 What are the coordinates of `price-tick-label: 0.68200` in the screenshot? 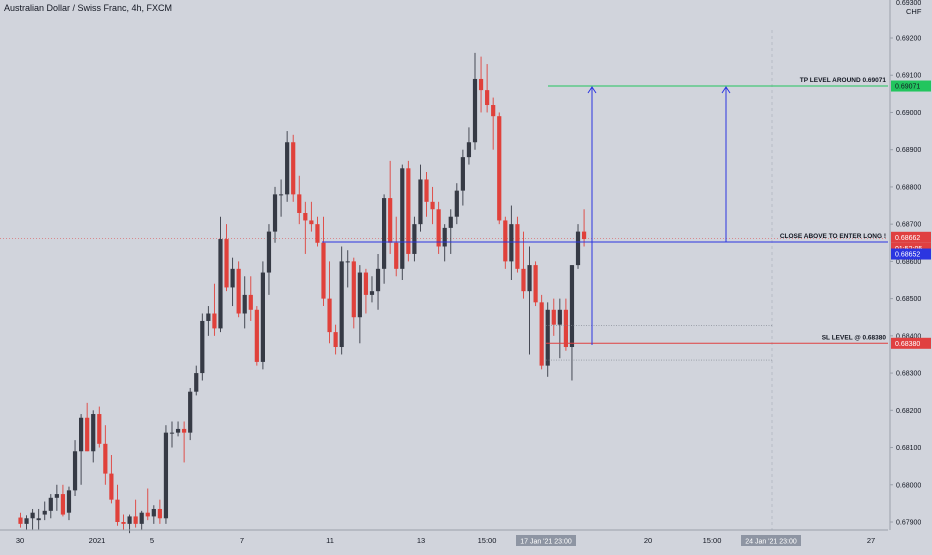 It's located at (908, 411).